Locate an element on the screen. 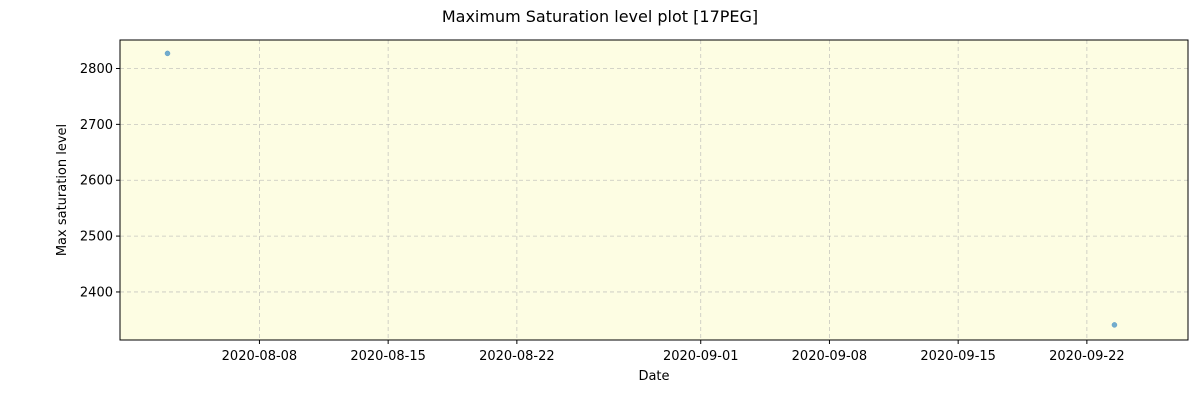 The image size is (1200, 400). y-tick-label: 2600 is located at coordinates (96, 181).